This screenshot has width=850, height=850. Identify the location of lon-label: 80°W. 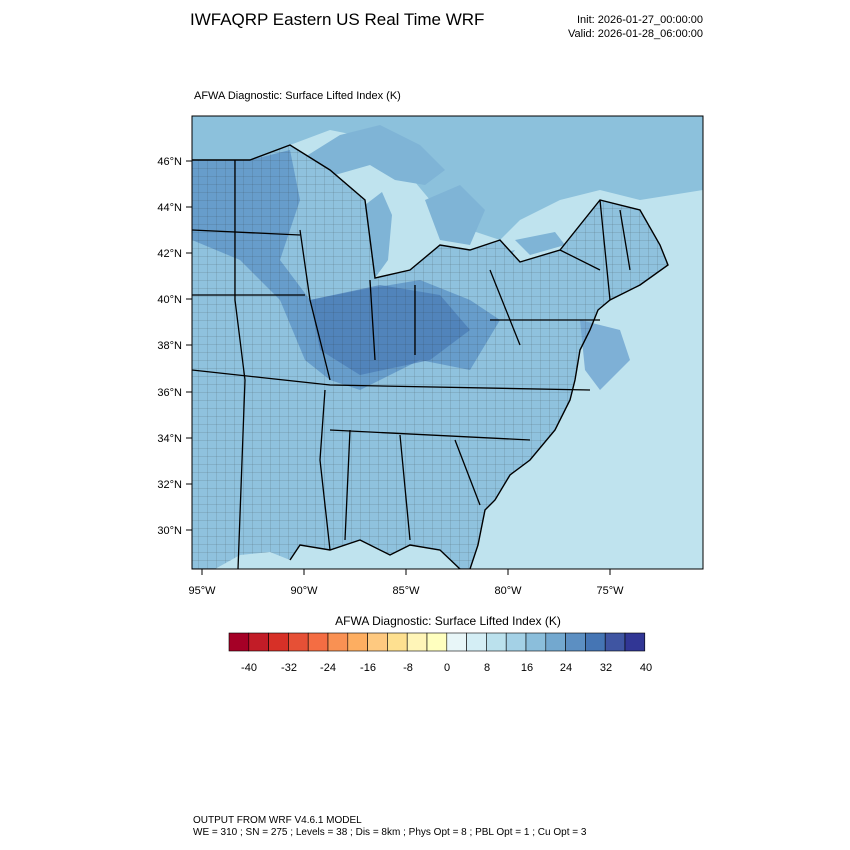
(508, 591).